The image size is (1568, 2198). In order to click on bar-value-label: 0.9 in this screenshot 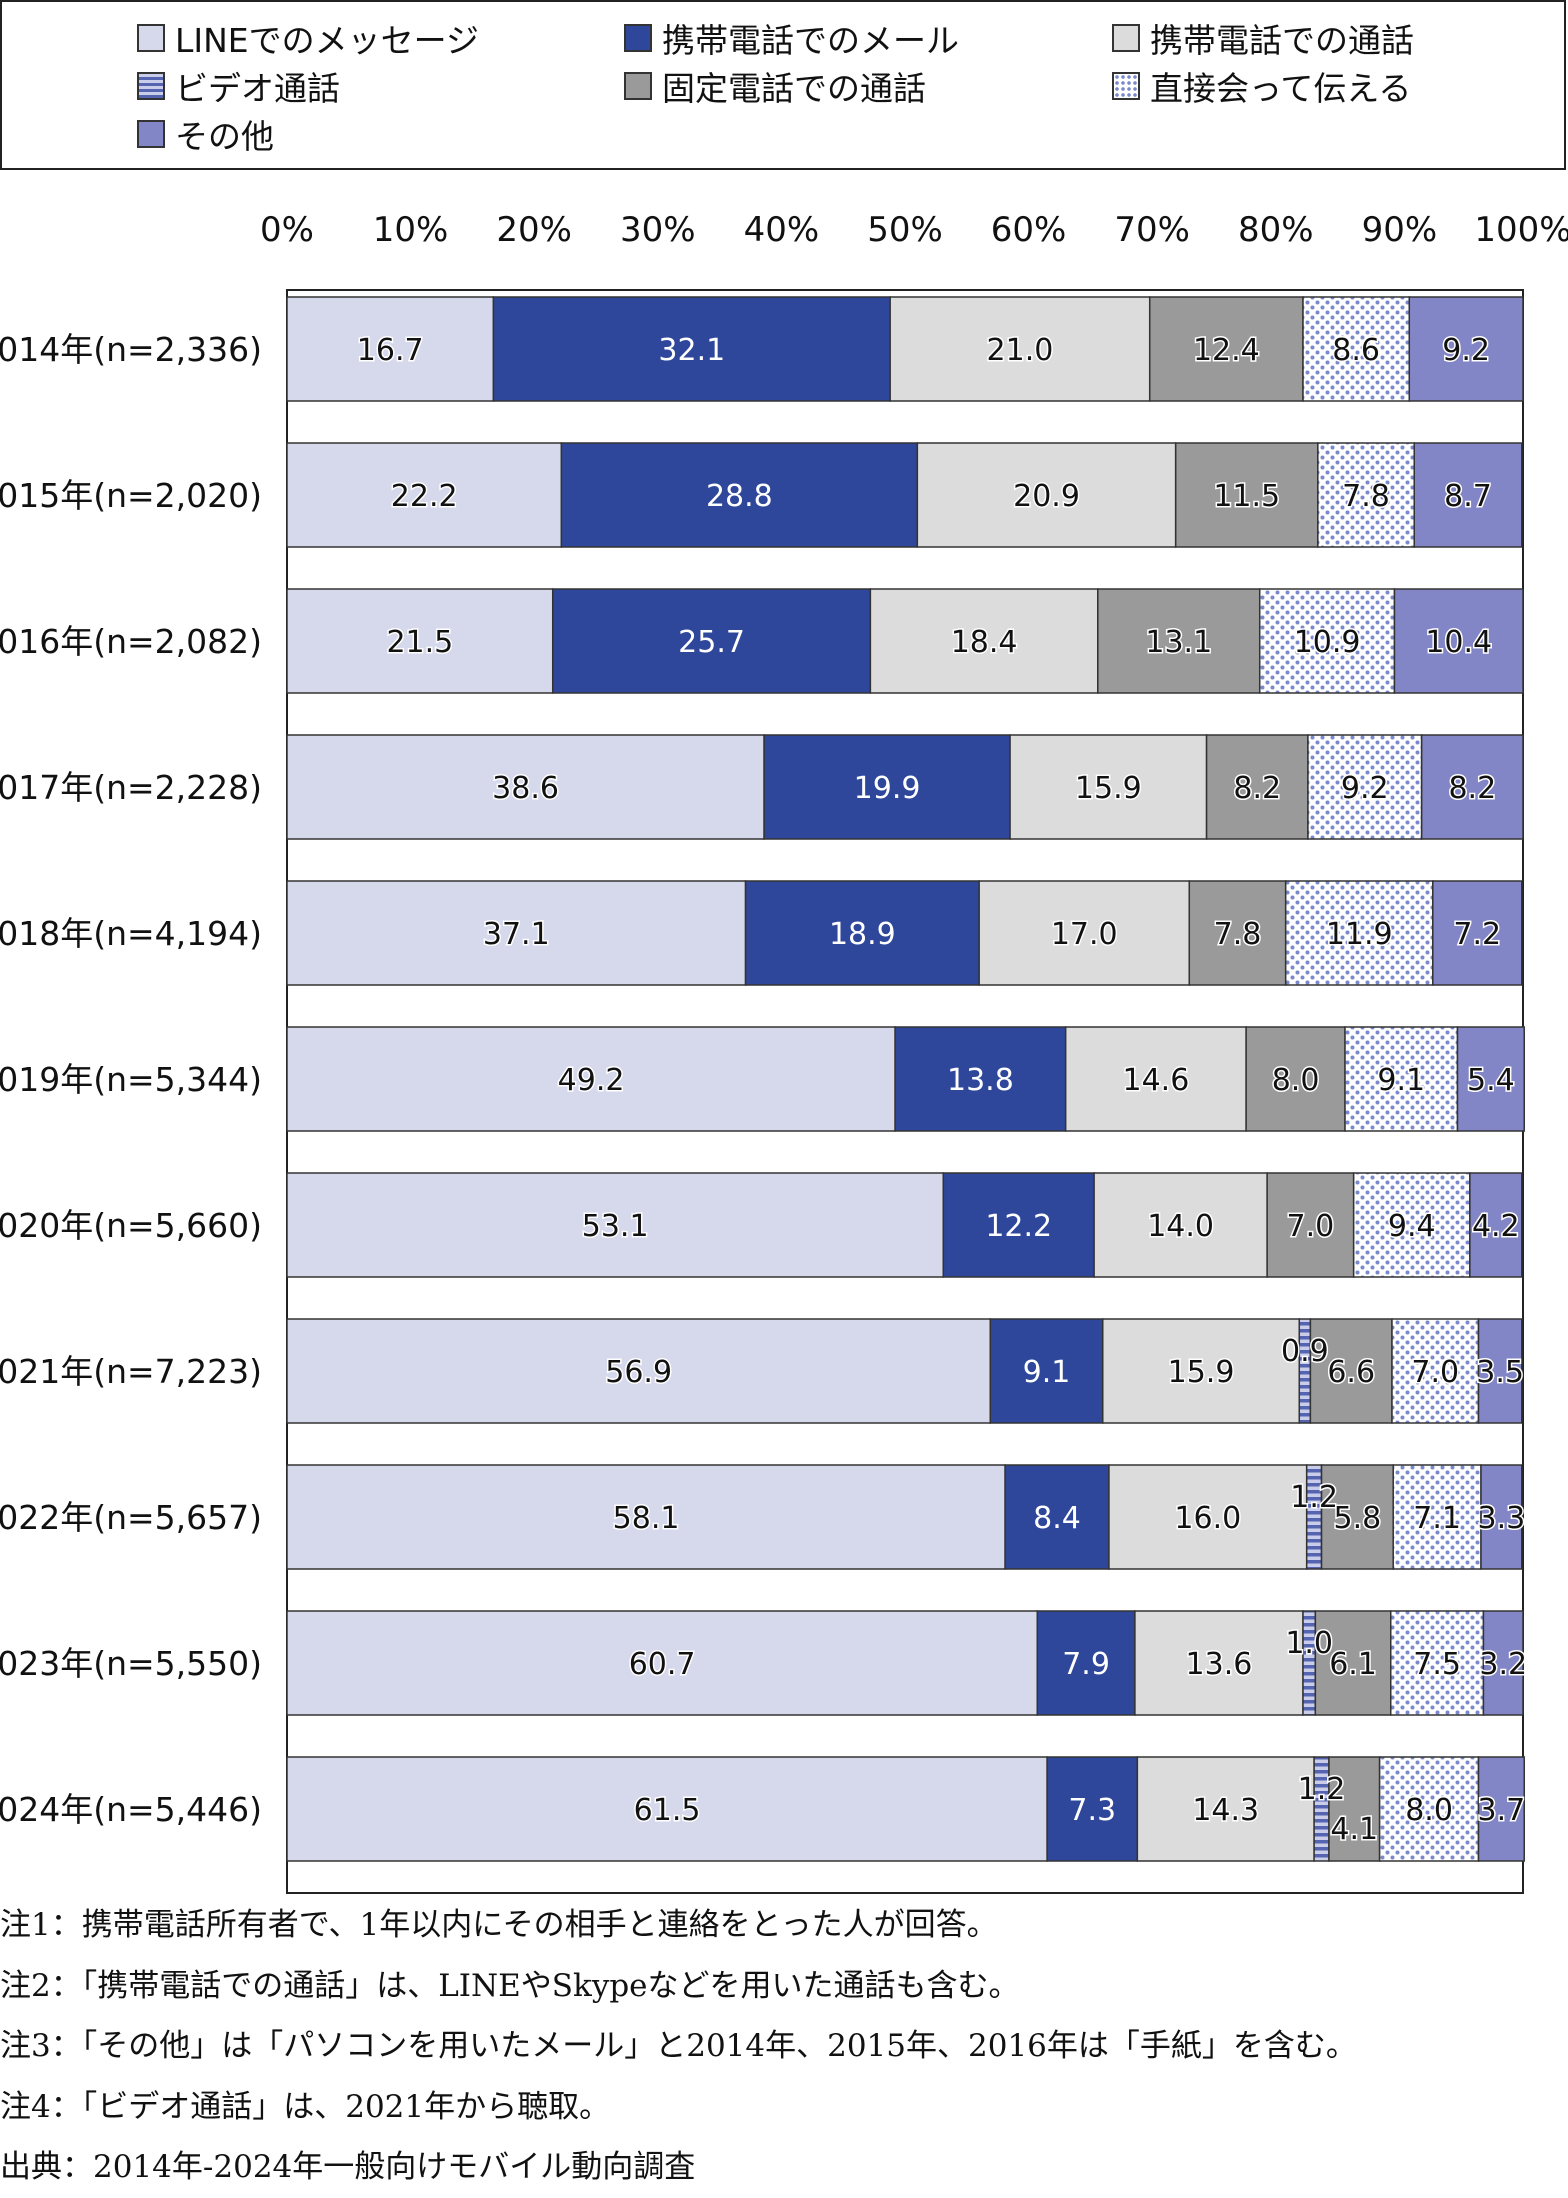, I will do `click(1305, 1351)`.